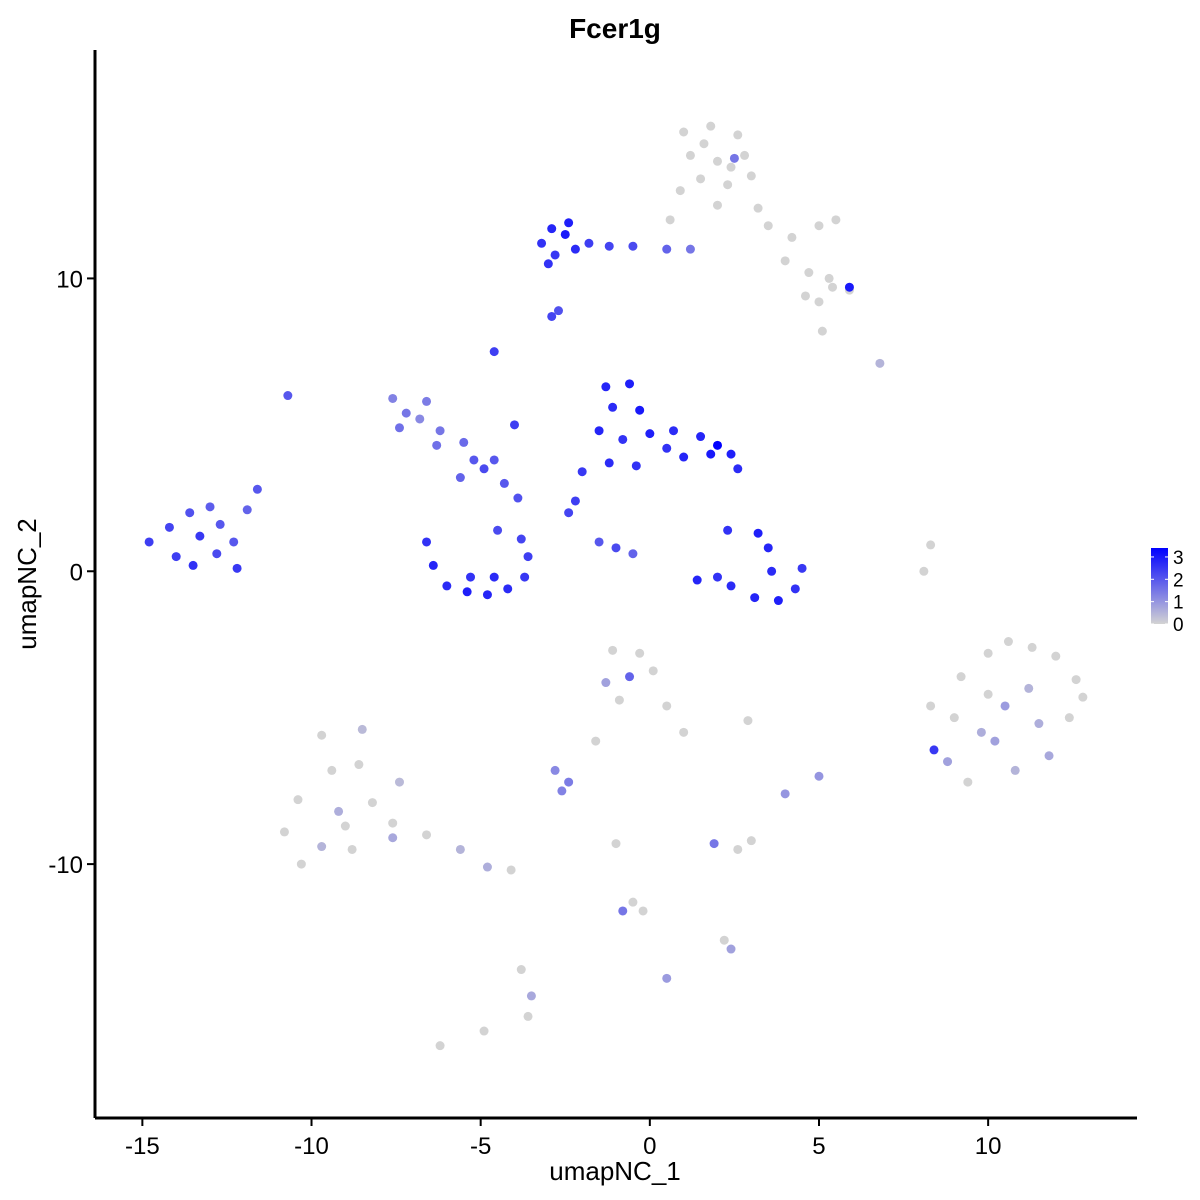 The width and height of the screenshot is (1200, 1200). What do you see at coordinates (142, 1146) in the screenshot?
I see `x-tick-label: -15` at bounding box center [142, 1146].